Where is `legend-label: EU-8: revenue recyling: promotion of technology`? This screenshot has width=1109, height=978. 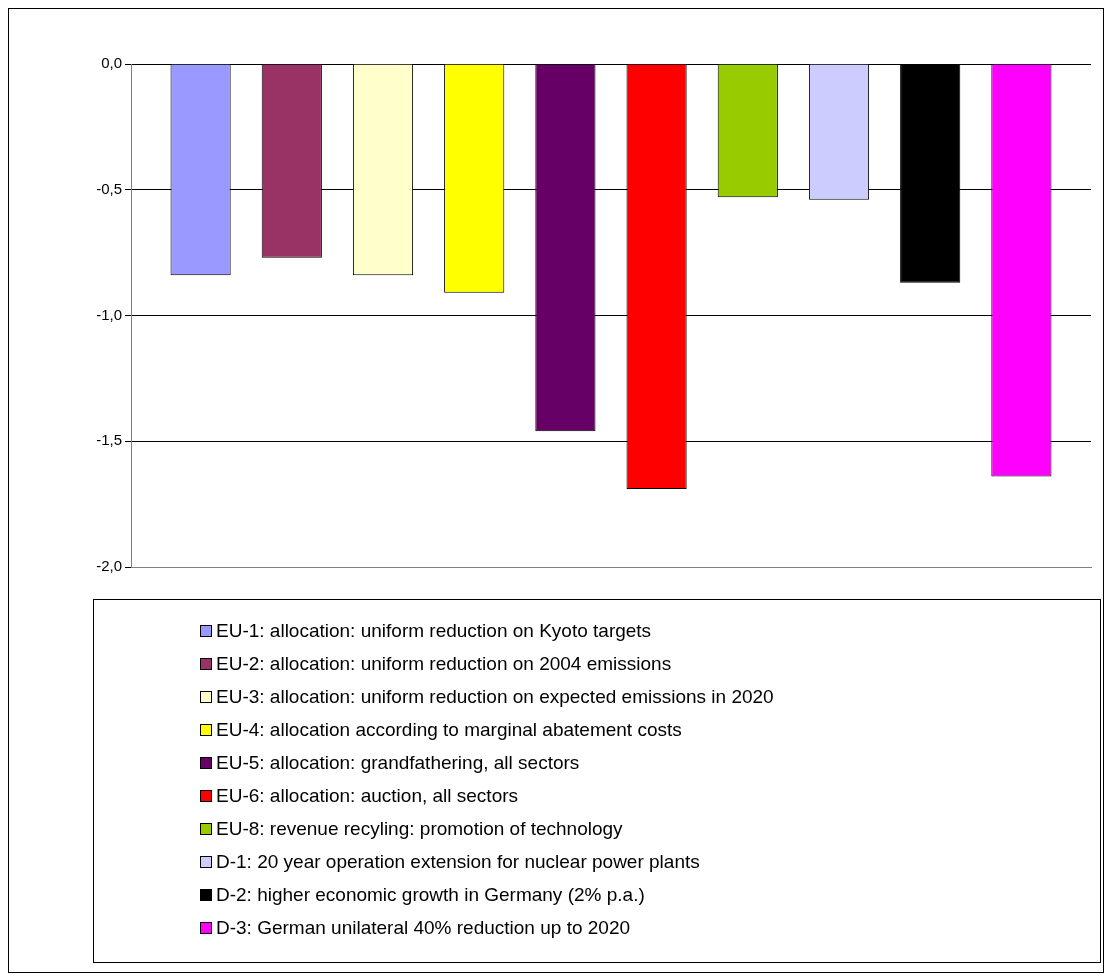
legend-label: EU-8: revenue recyling: promotion of technology is located at coordinates (419, 828).